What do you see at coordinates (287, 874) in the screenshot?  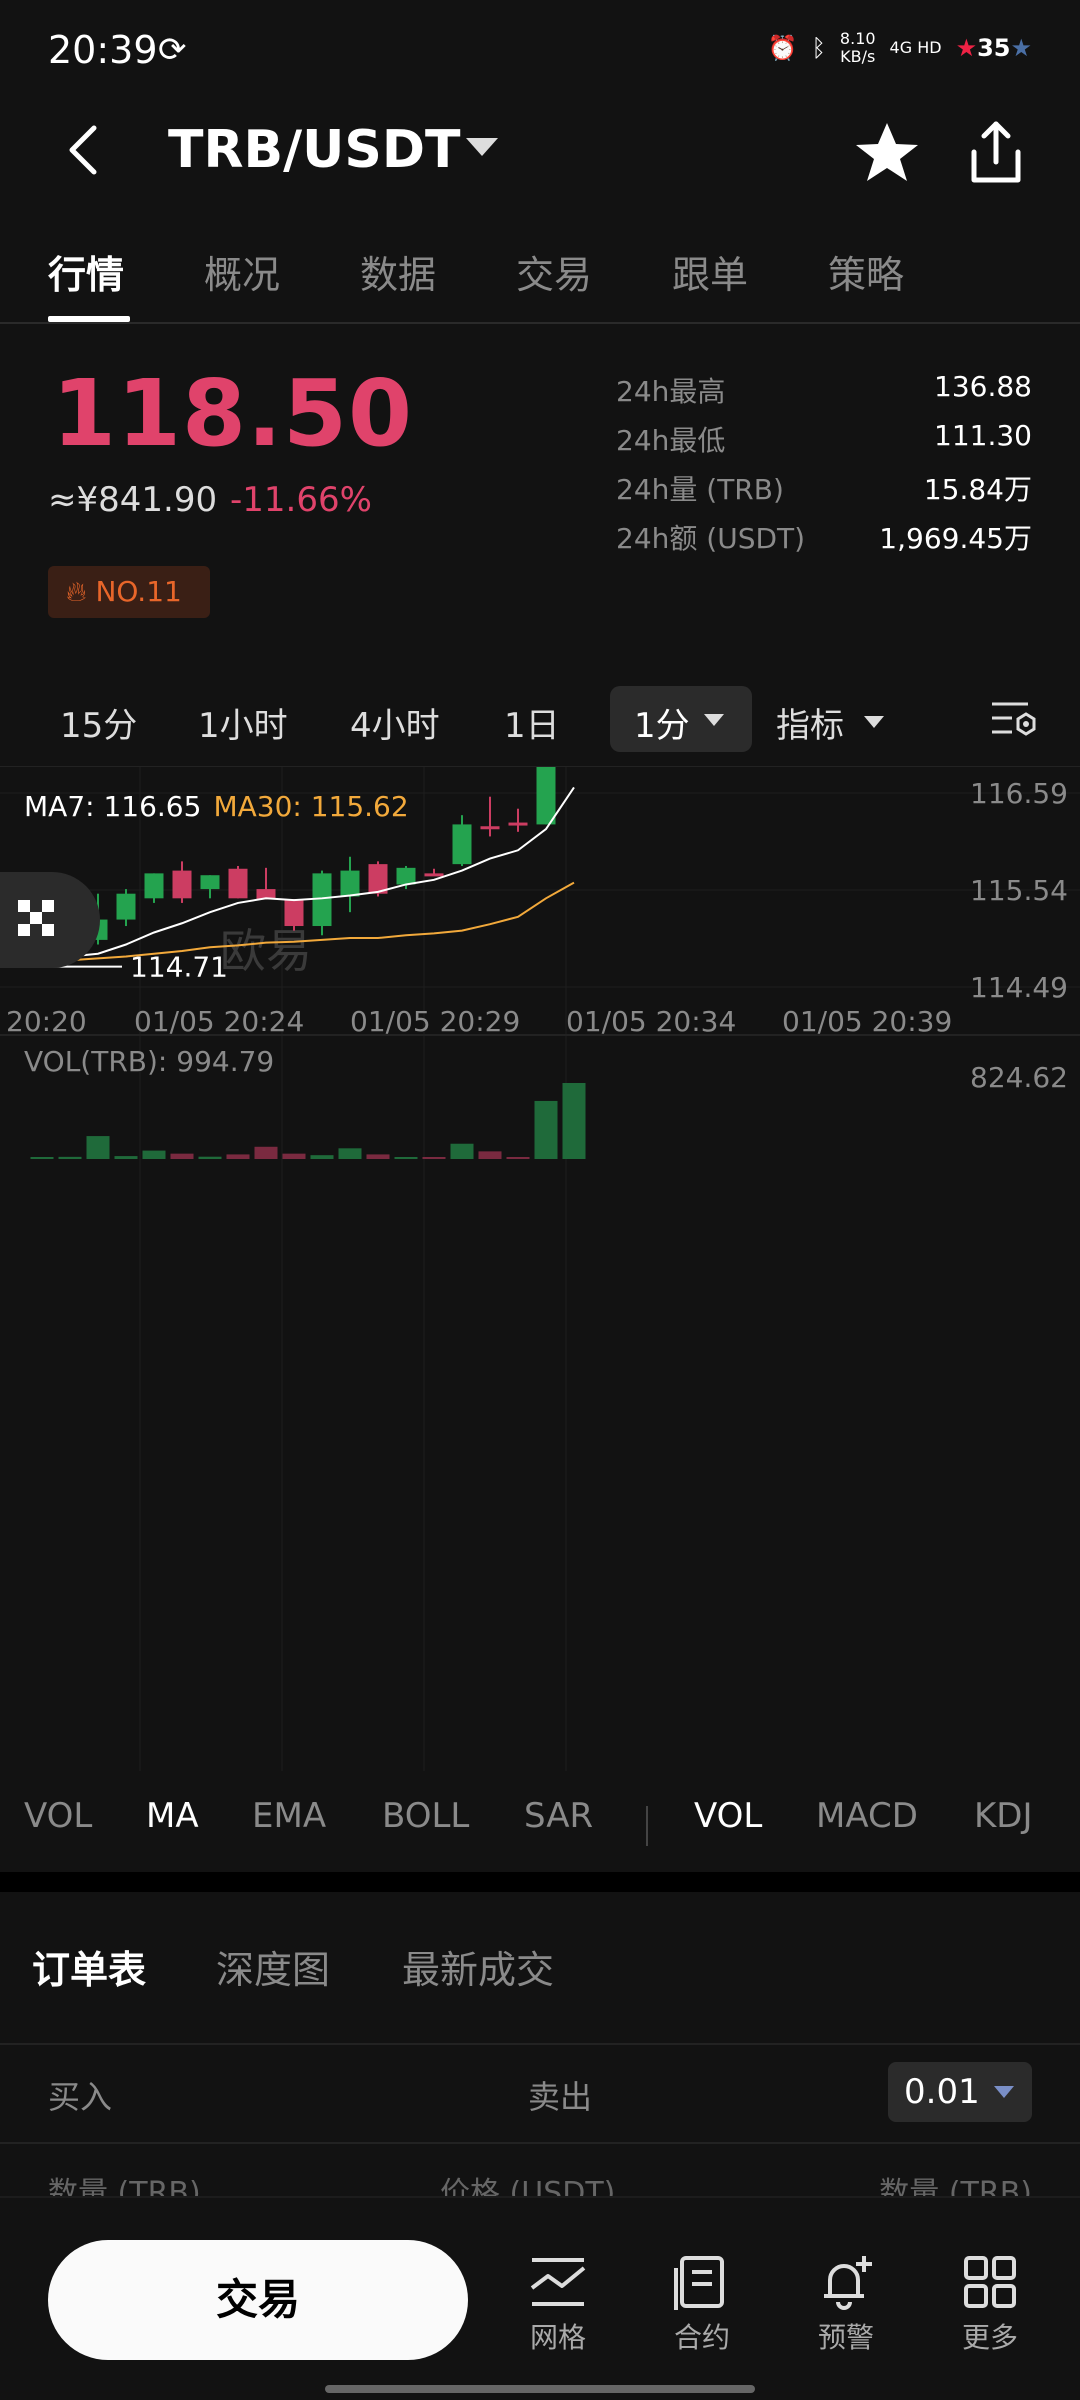 I see `ma7-line` at bounding box center [287, 874].